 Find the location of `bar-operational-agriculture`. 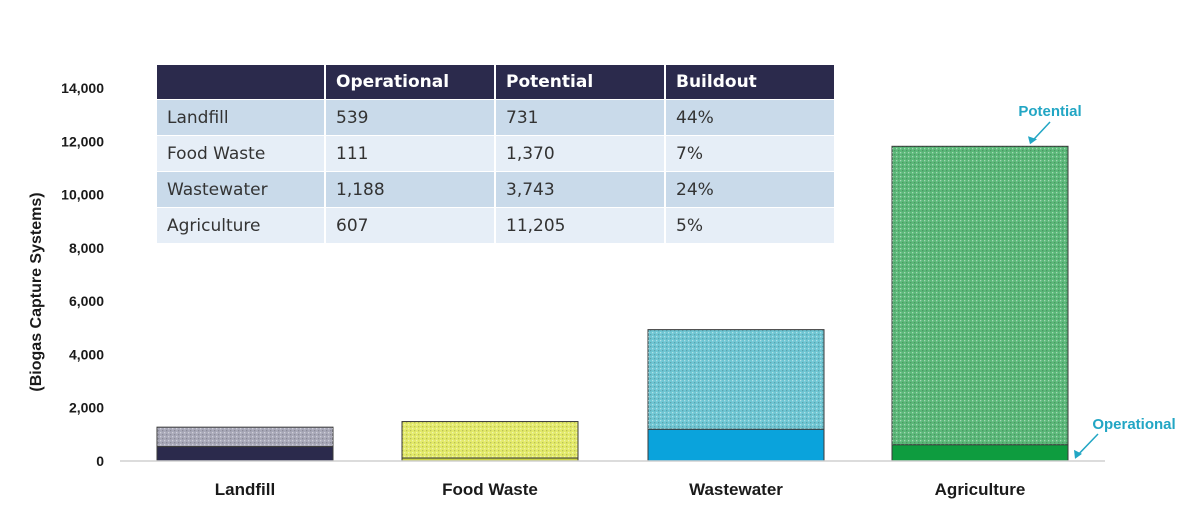

bar-operational-agriculture is located at coordinates (980, 453).